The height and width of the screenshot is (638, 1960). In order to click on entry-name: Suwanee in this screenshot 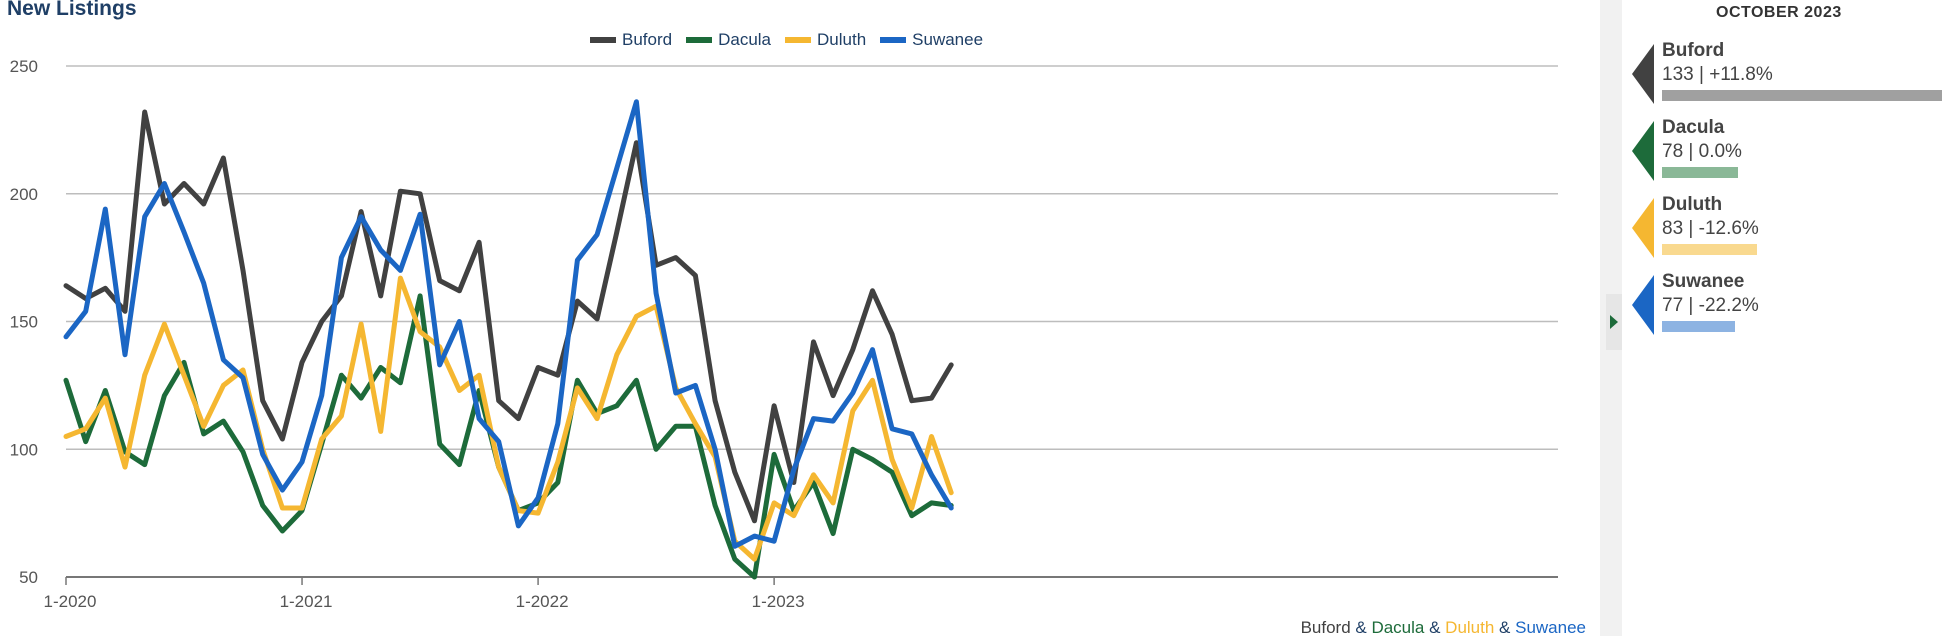, I will do `click(1703, 281)`.